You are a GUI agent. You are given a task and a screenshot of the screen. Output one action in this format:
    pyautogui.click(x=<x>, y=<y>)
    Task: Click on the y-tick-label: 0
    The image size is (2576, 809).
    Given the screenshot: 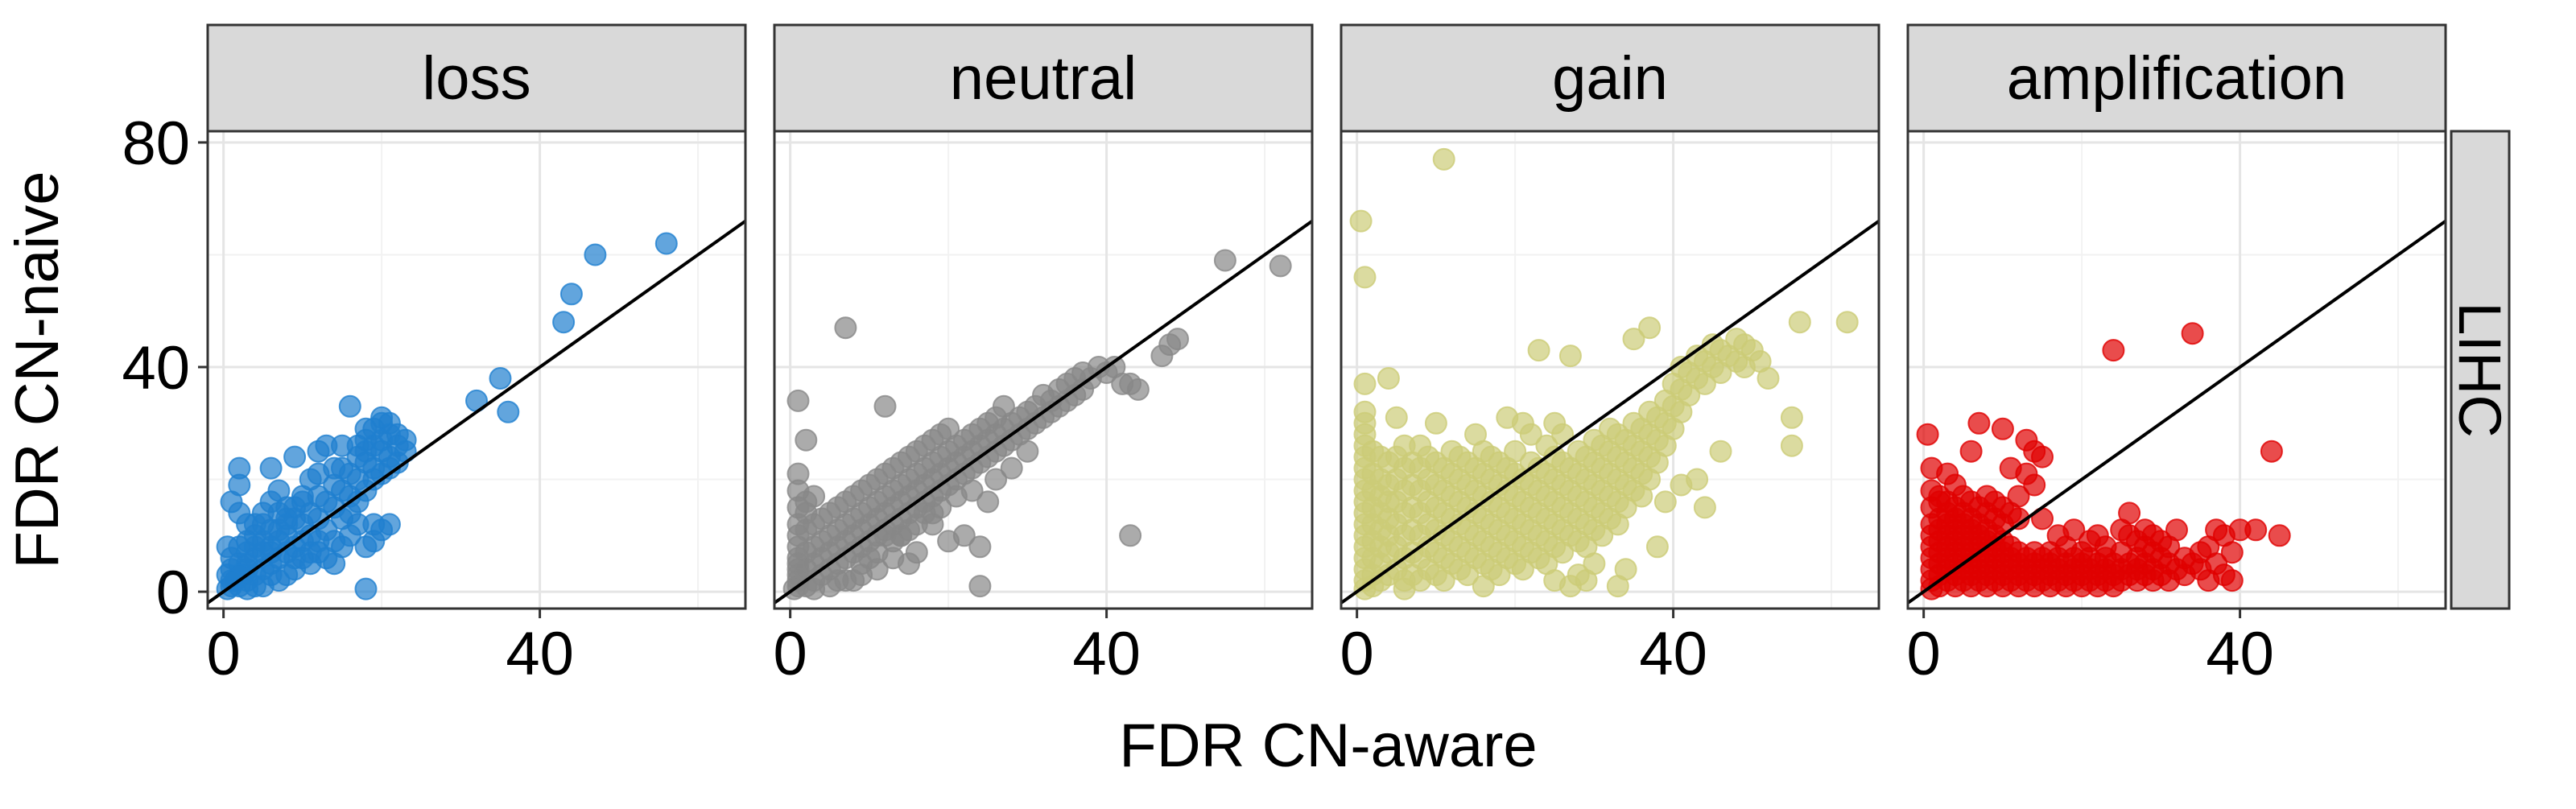 What is the action you would take?
    pyautogui.click(x=173, y=593)
    